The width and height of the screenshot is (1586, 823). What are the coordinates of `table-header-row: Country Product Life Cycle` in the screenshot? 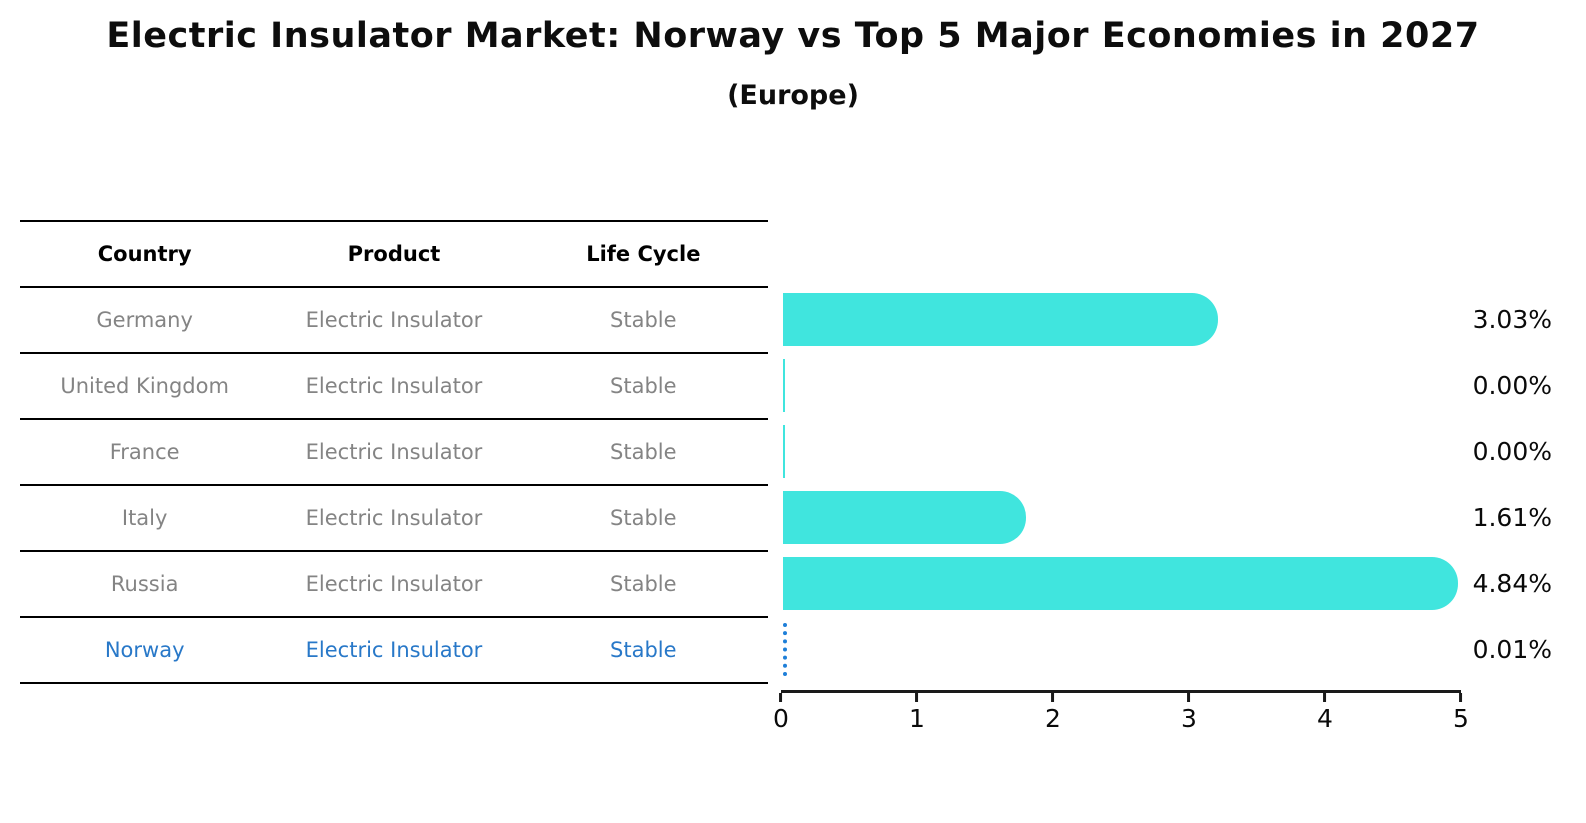 It's located at (394, 255).